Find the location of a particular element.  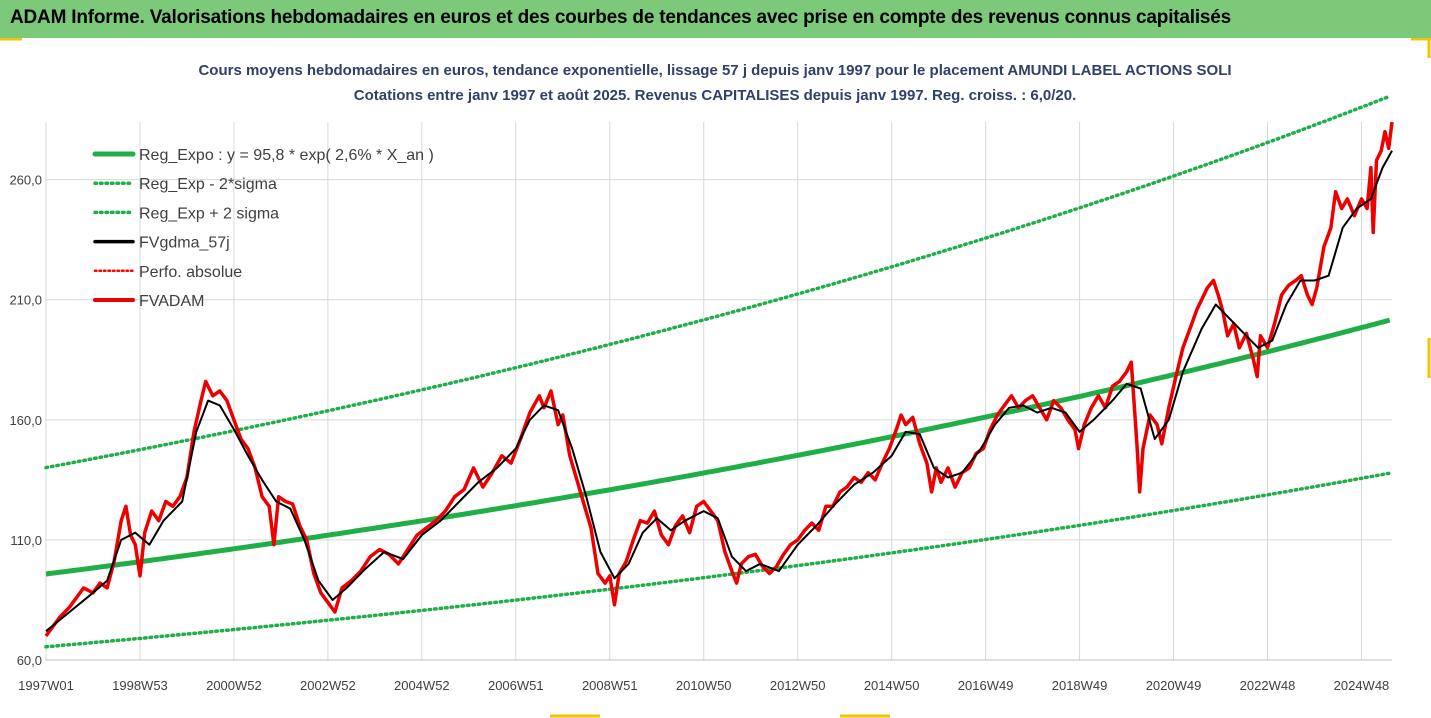

x-tick-label: 1998W53 is located at coordinates (140, 685).